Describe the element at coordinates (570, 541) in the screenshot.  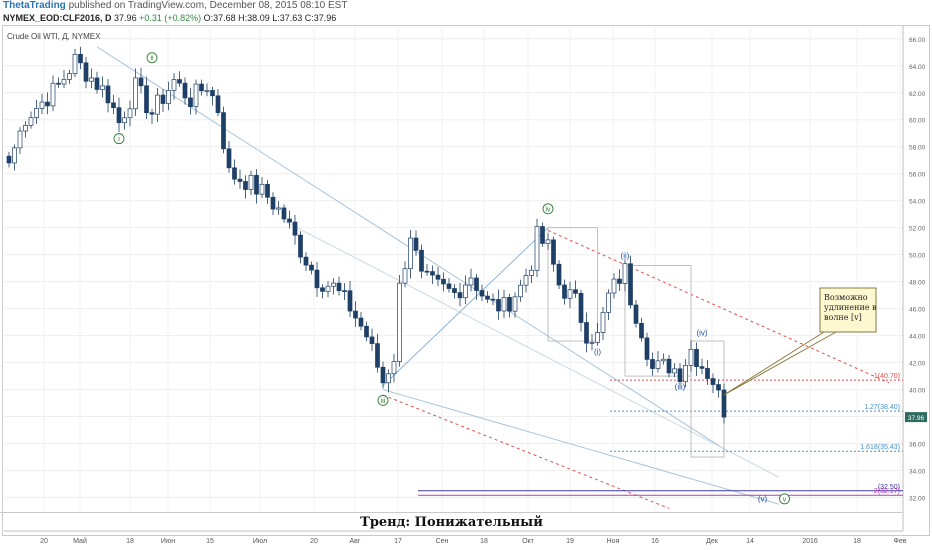
I see `x-tick-label: 19` at that location.